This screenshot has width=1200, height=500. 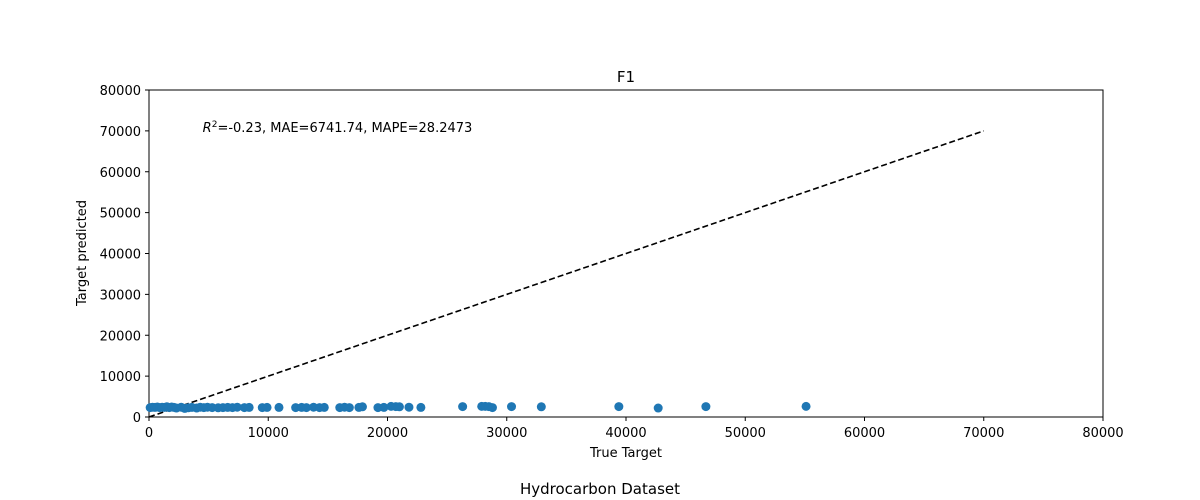 I want to click on y-tick-label: 0, so click(x=137, y=418).